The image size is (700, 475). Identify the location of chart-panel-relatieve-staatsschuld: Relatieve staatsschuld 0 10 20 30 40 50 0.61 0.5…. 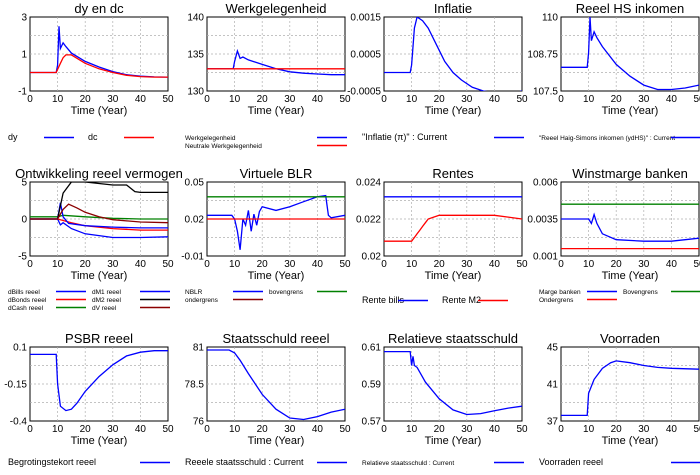
(445, 399).